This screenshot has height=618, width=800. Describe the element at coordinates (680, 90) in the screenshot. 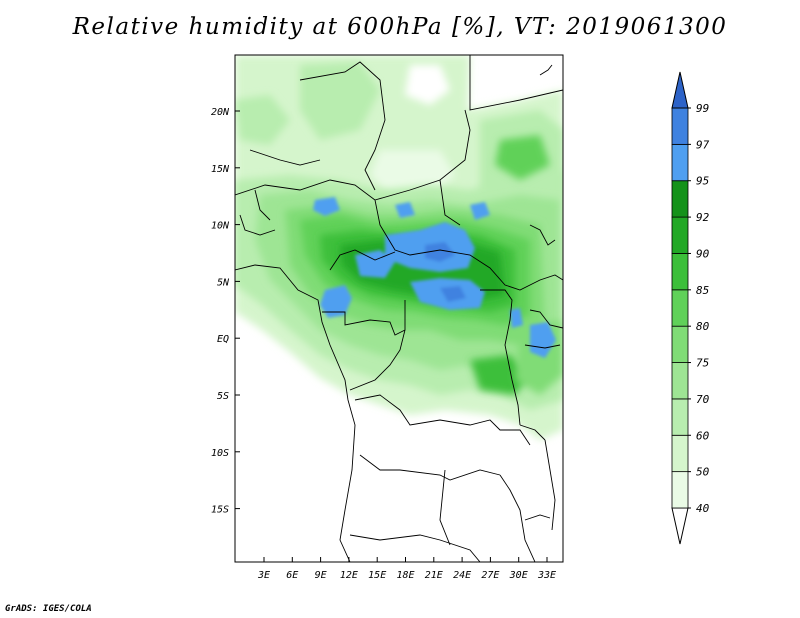

I see `colorbar-arrow-high` at that location.